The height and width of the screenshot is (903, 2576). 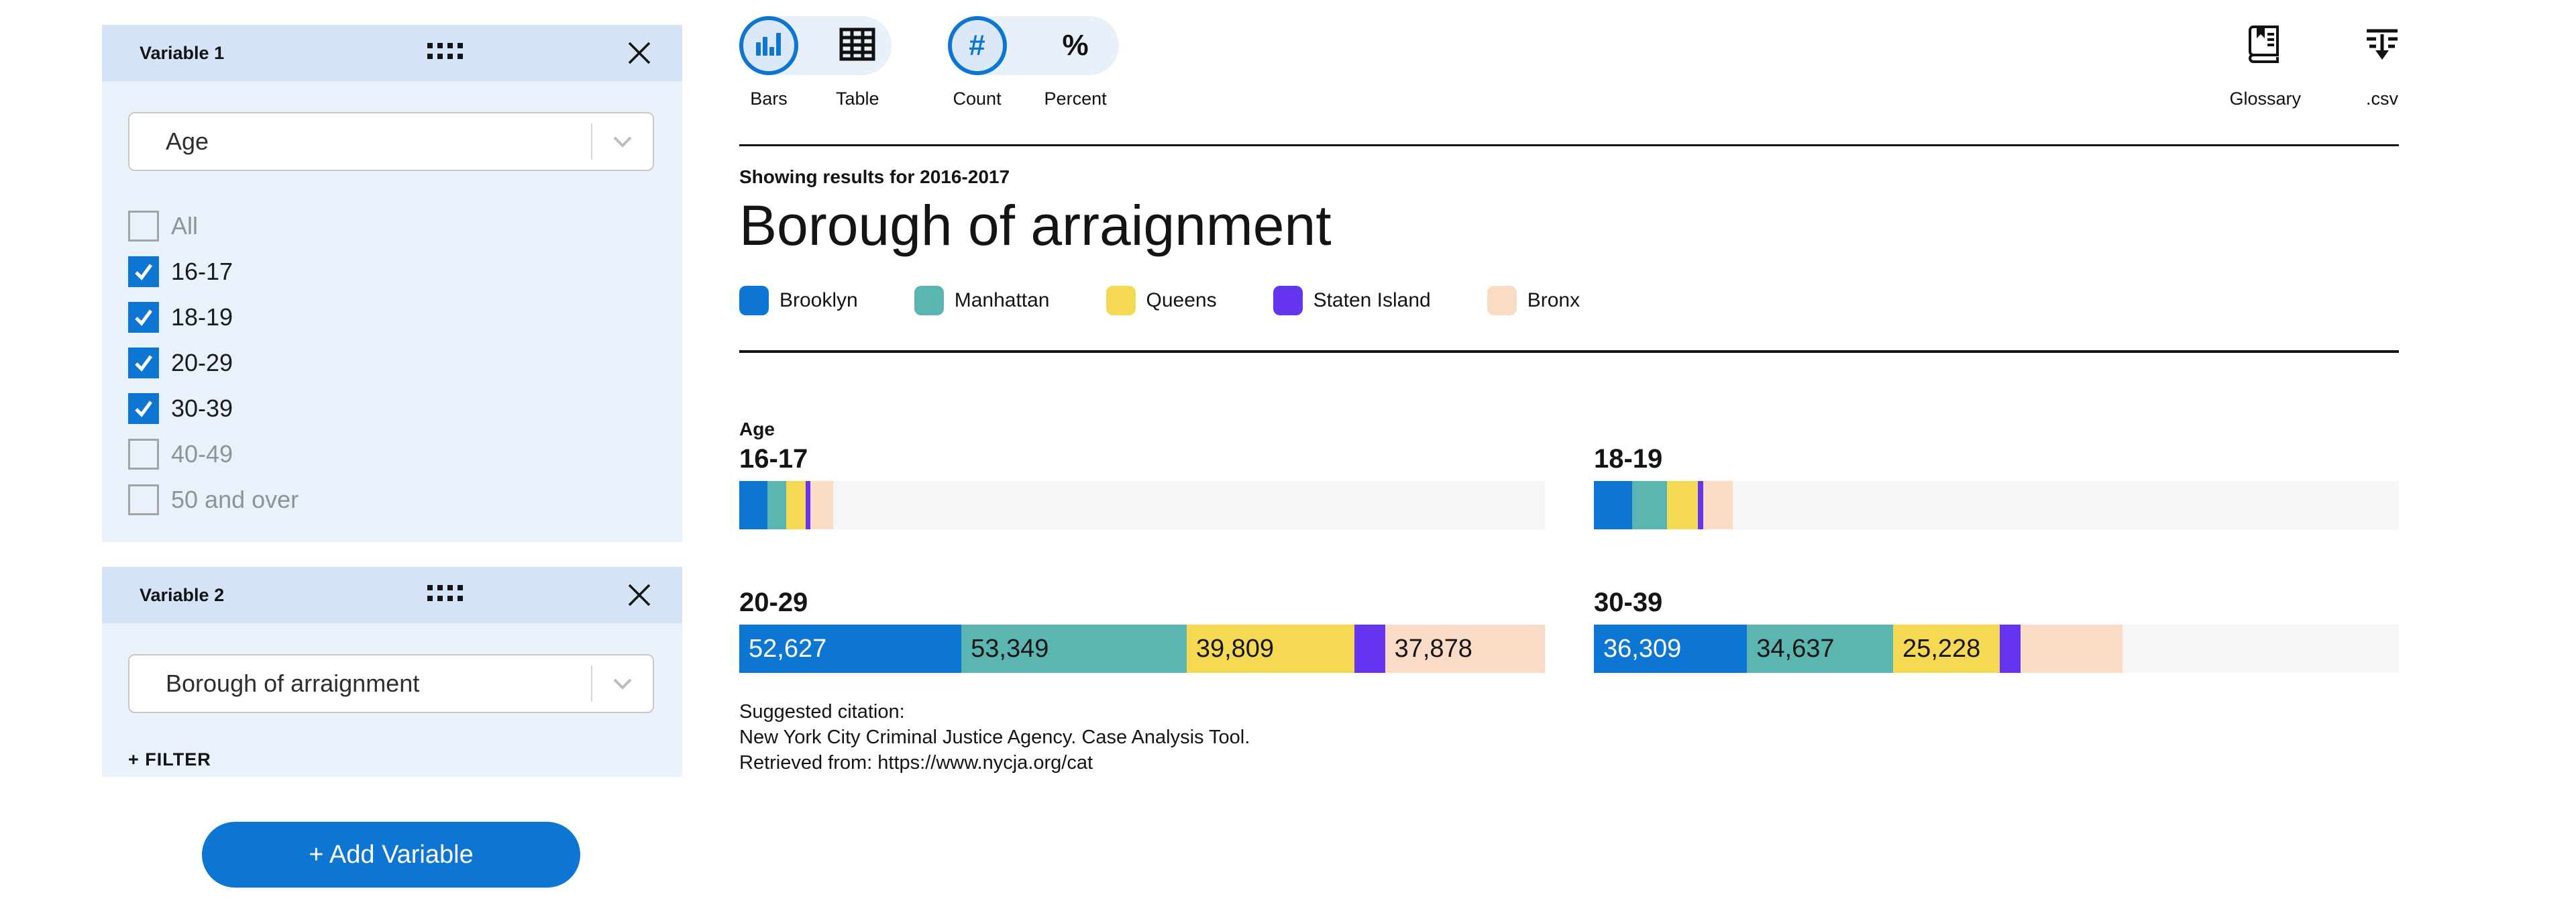 What do you see at coordinates (391, 272) in the screenshot?
I see `checkbox-option-16-17: 16-17` at bounding box center [391, 272].